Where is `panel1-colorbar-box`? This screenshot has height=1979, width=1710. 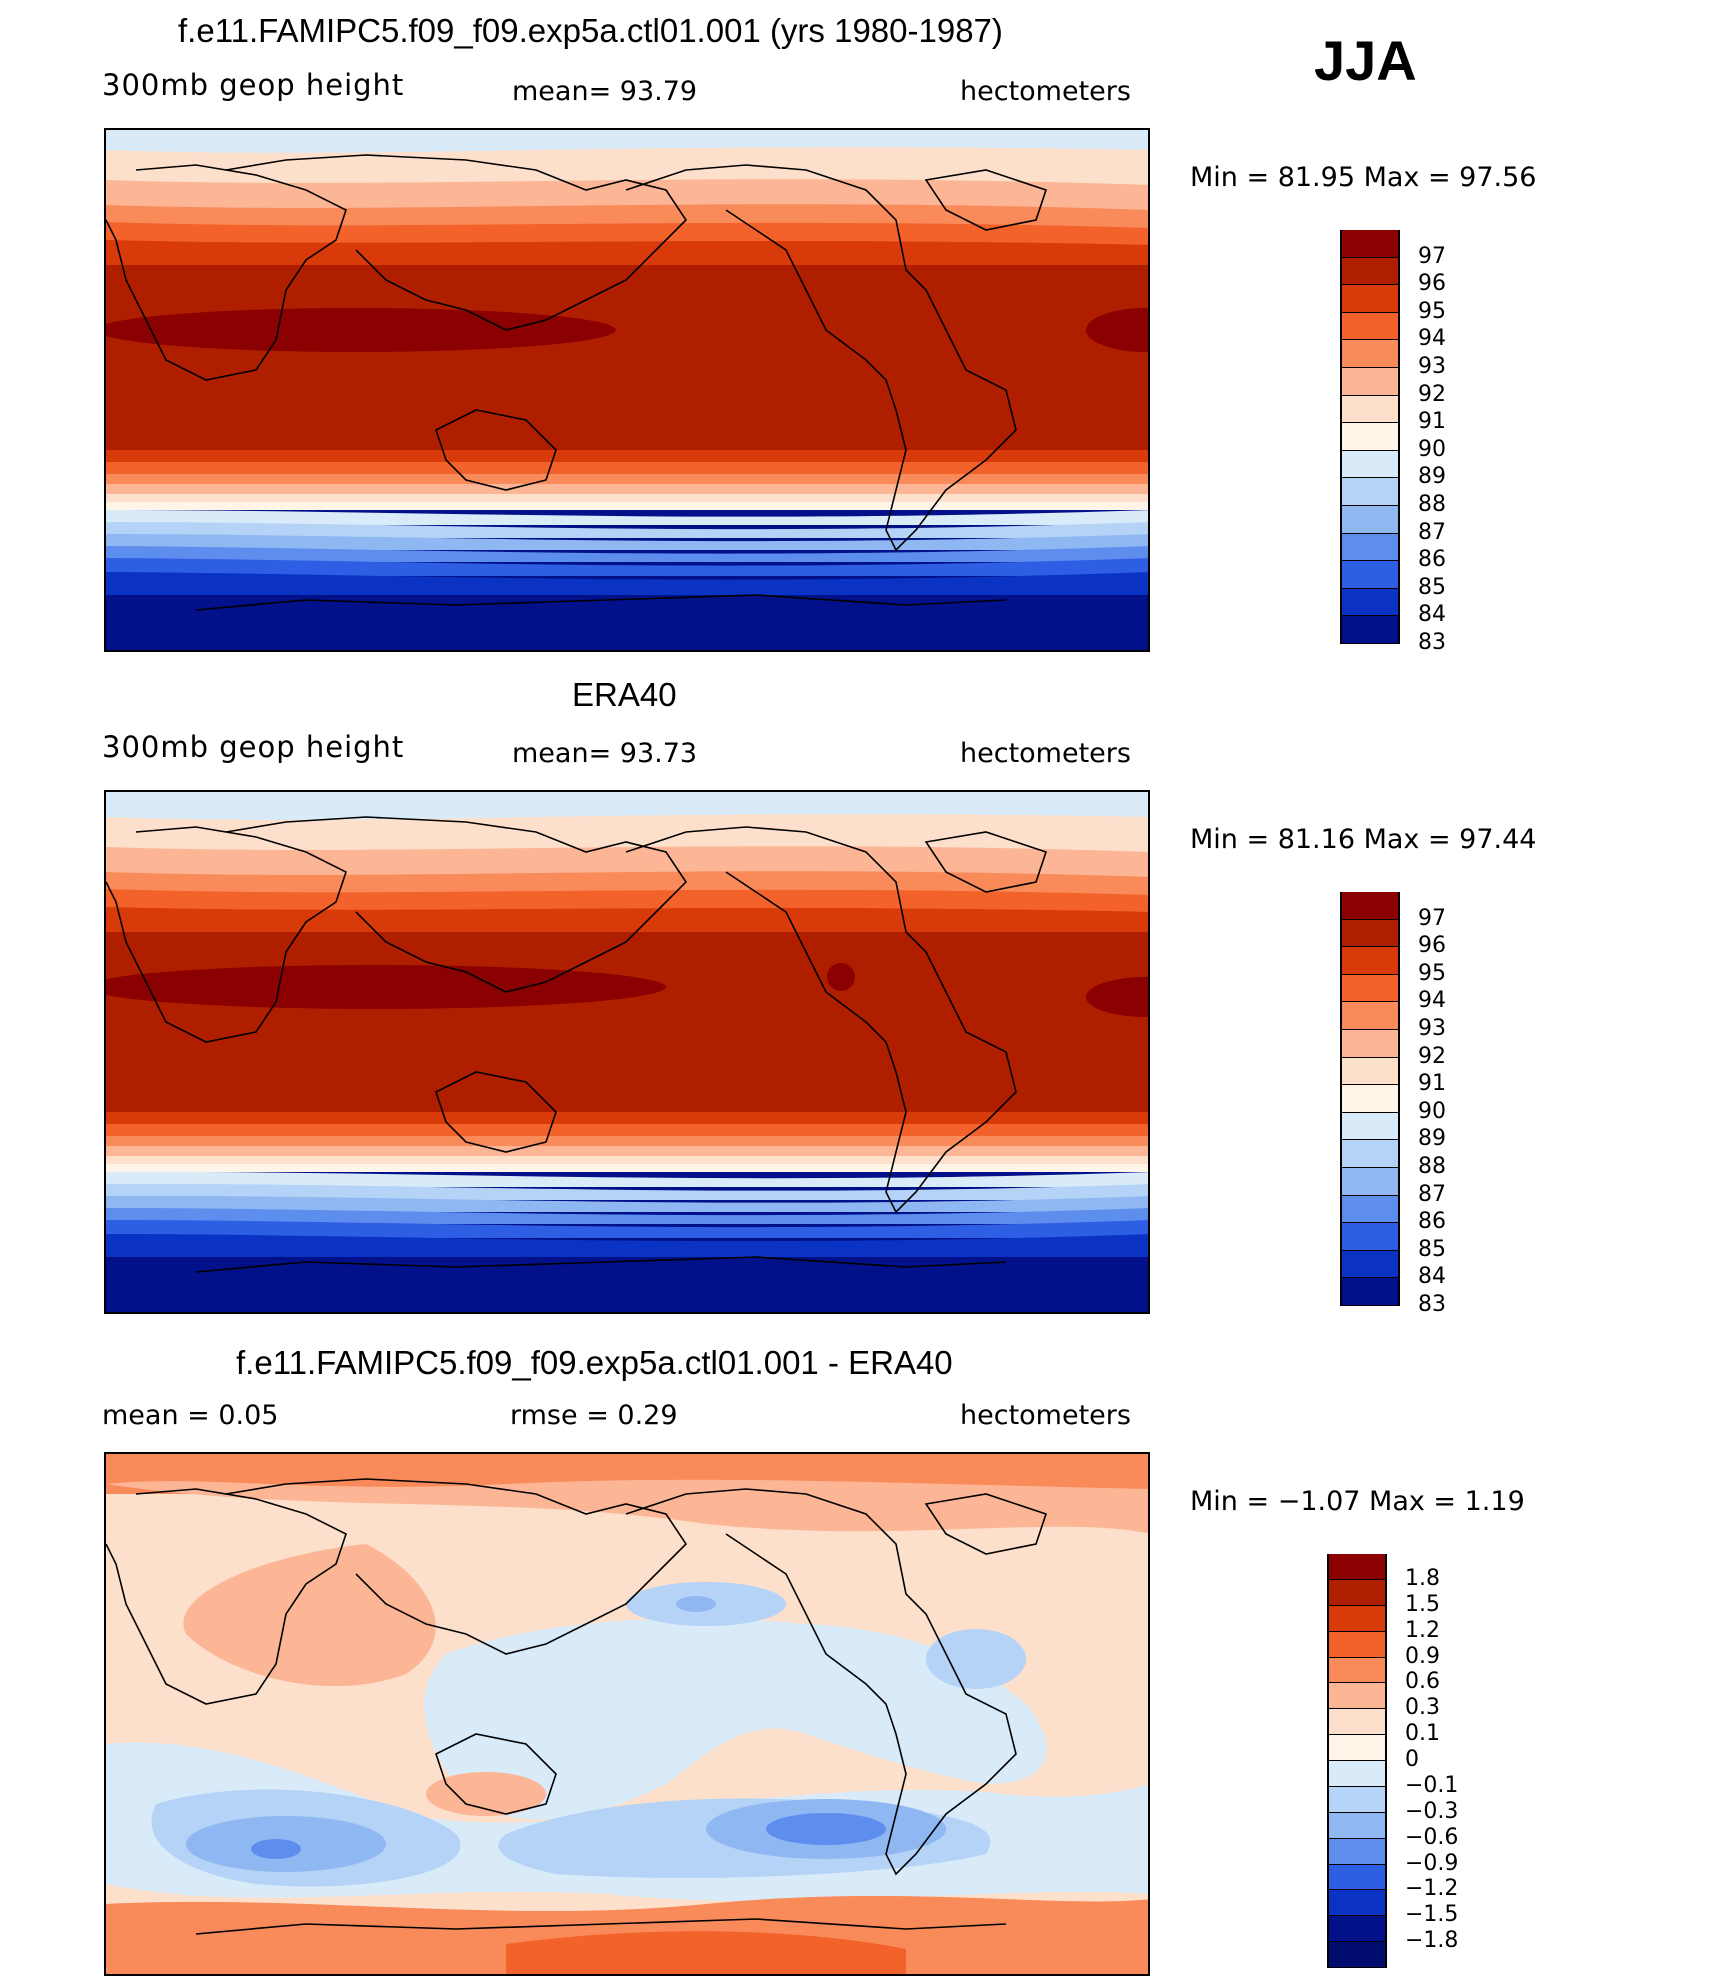 panel1-colorbar-box is located at coordinates (1370, 437).